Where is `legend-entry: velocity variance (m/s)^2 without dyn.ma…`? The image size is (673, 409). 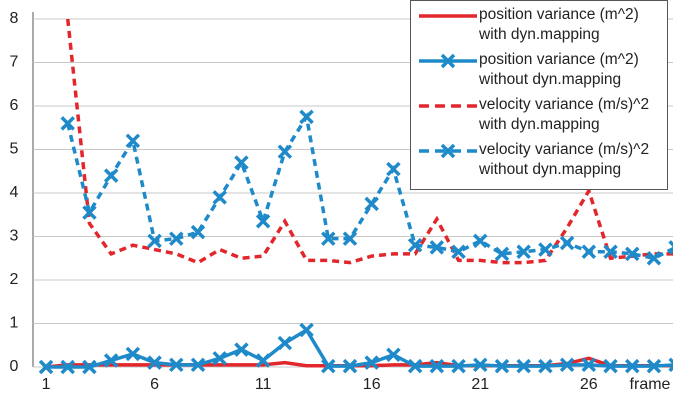 legend-entry: velocity variance (m/s)^2 without dyn.ma… is located at coordinates (539, 162).